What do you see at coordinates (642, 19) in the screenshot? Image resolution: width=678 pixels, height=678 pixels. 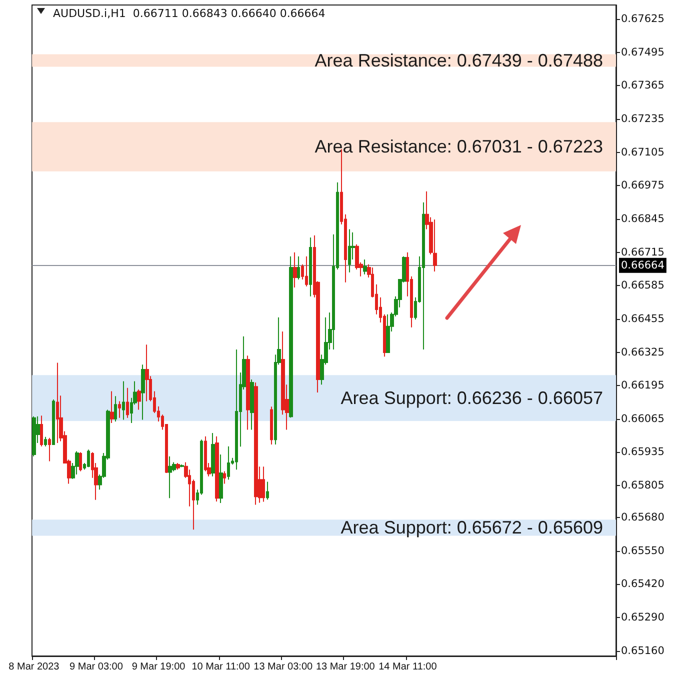 I see `y-tick-label: 0.67625` at bounding box center [642, 19].